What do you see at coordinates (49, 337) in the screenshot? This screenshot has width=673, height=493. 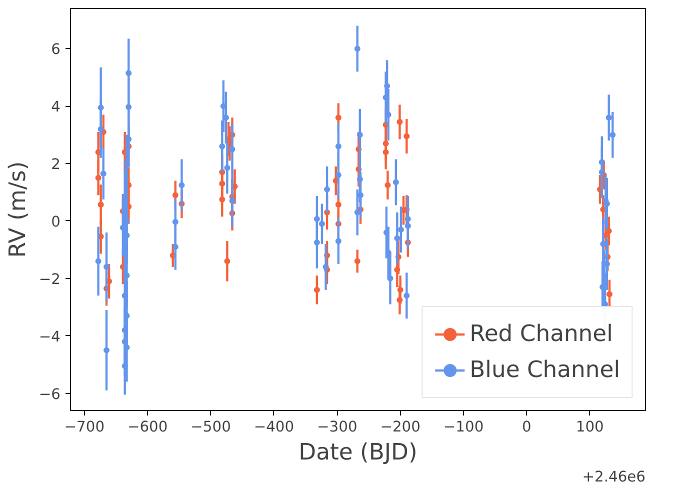 I see `y-tick-label: −4` at bounding box center [49, 337].